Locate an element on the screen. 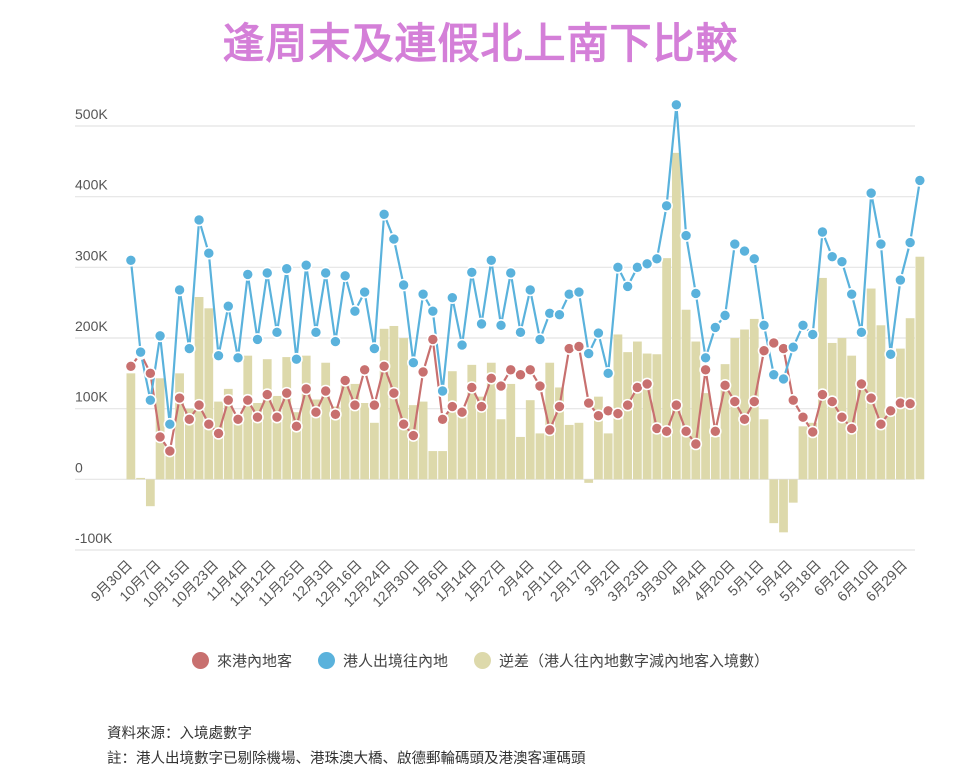 The image size is (961, 777). footnote: 註：港人出境數字已剔除機場、港珠澳大橋、啟德郵輪碼頭及港澳客運碼頭 is located at coordinates (346, 759).